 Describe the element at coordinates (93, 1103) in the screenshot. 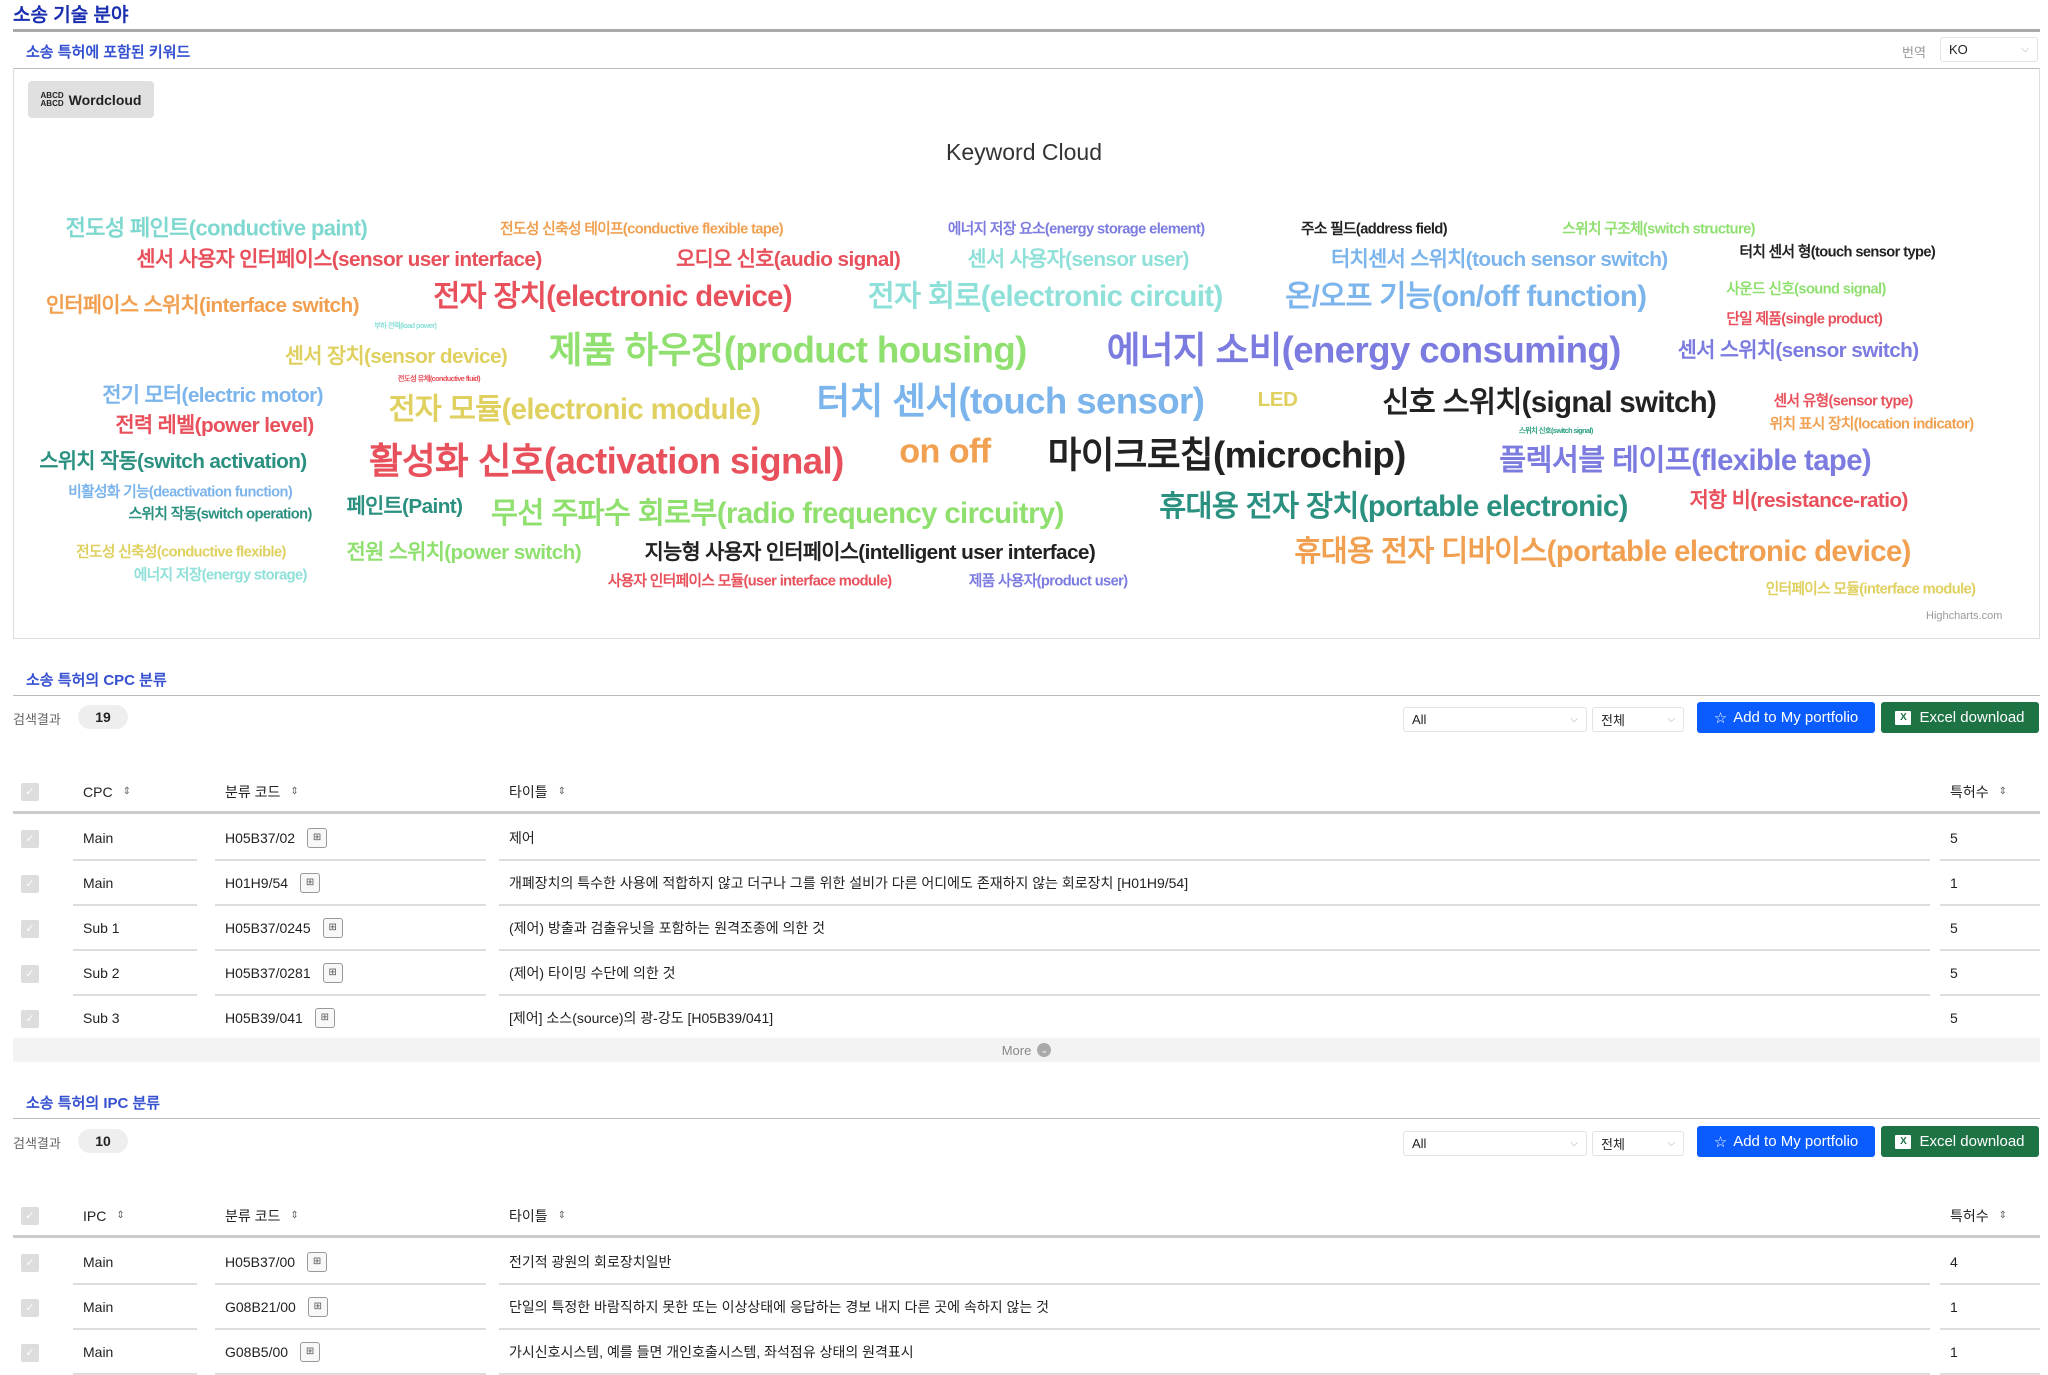

I see `ipc-section-title: 소송 특허의 IPC 분류` at that location.